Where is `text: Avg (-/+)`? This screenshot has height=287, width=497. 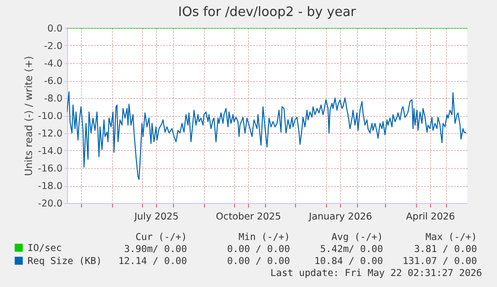 text: Avg (-/+) is located at coordinates (357, 238).